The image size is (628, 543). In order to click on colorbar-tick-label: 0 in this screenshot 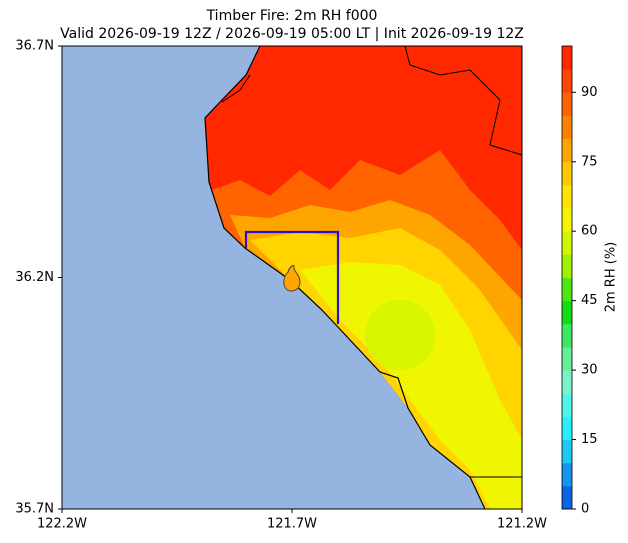, I will do `click(585, 509)`.